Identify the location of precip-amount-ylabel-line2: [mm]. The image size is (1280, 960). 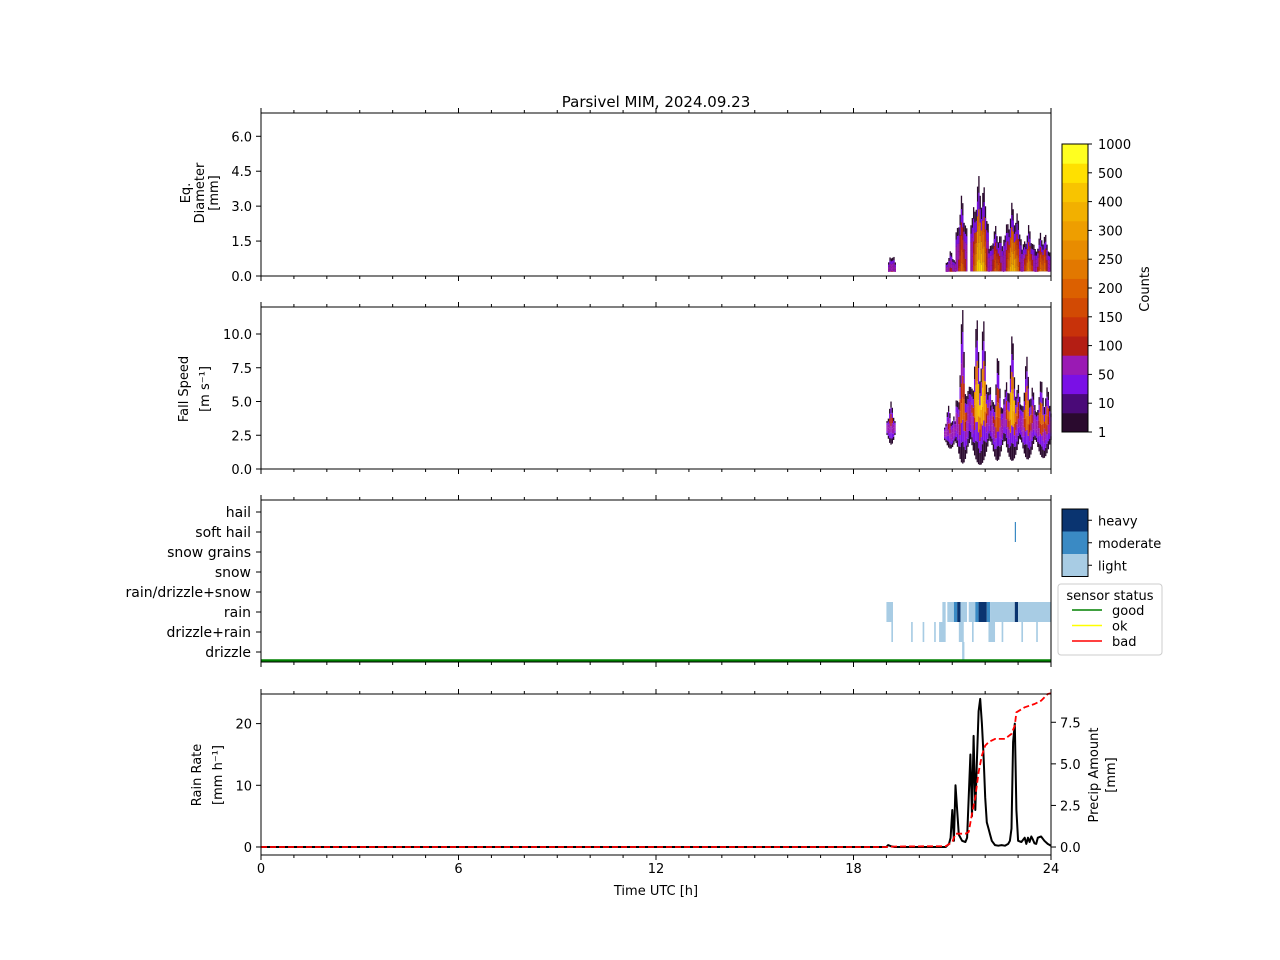
(1111, 774).